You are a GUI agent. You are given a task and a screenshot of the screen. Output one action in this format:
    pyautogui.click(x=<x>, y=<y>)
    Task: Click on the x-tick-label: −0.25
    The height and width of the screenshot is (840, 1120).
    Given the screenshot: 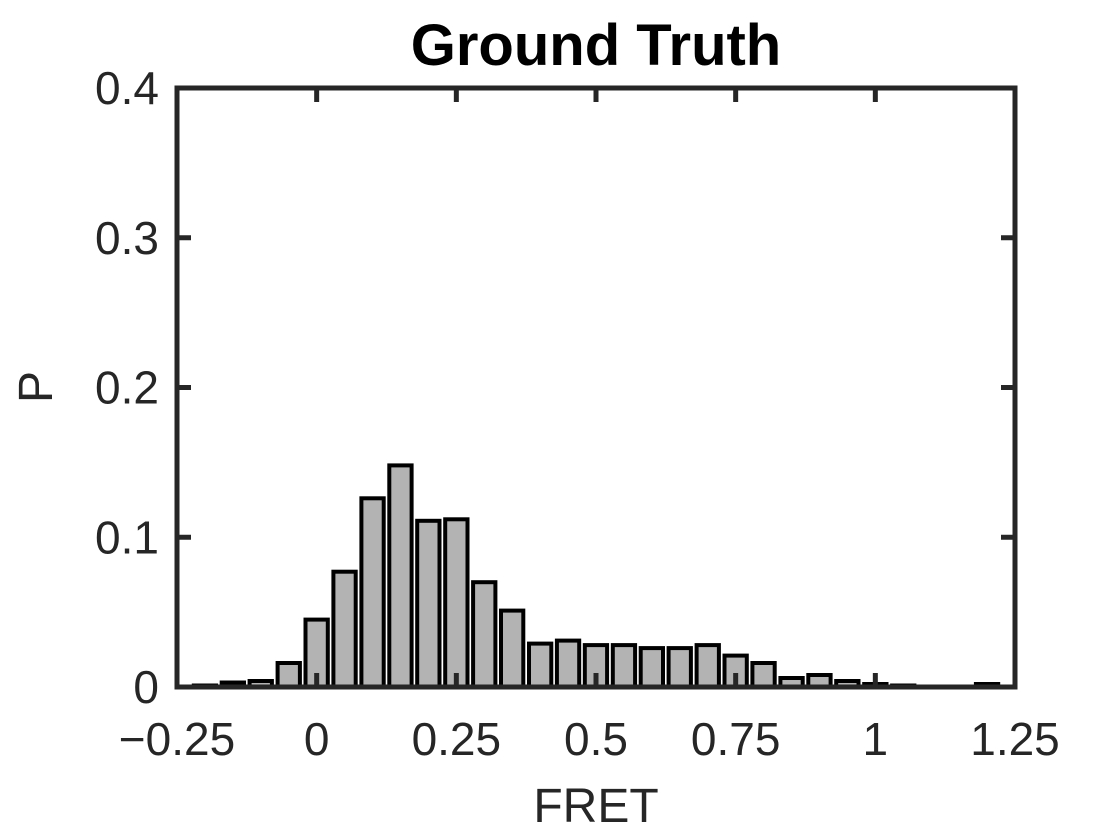 What is the action you would take?
    pyautogui.click(x=177, y=739)
    